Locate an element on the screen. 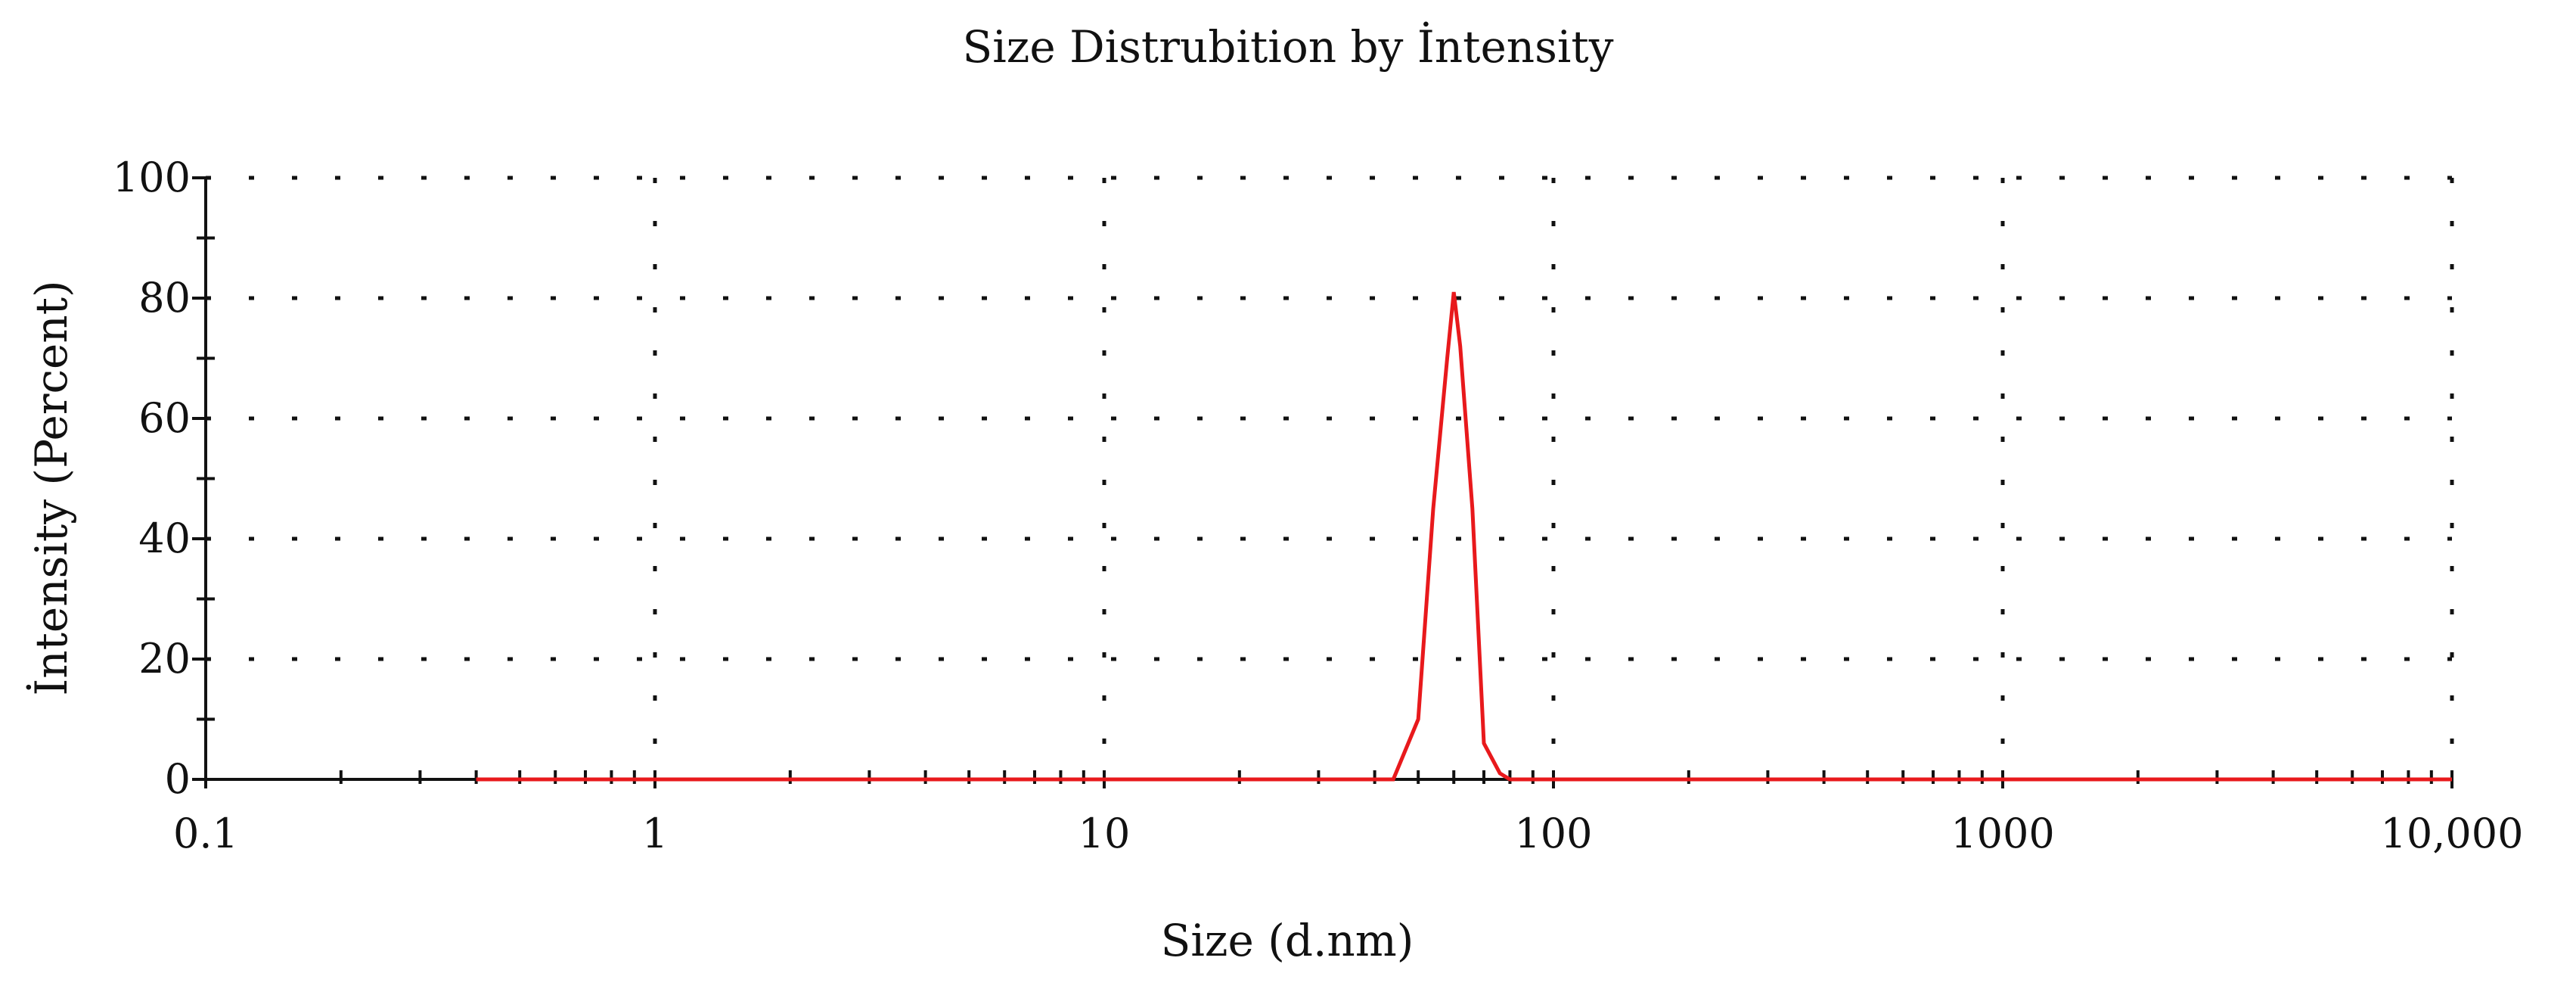 This screenshot has width=2576, height=992. y-tick-label: 20 is located at coordinates (164, 659).